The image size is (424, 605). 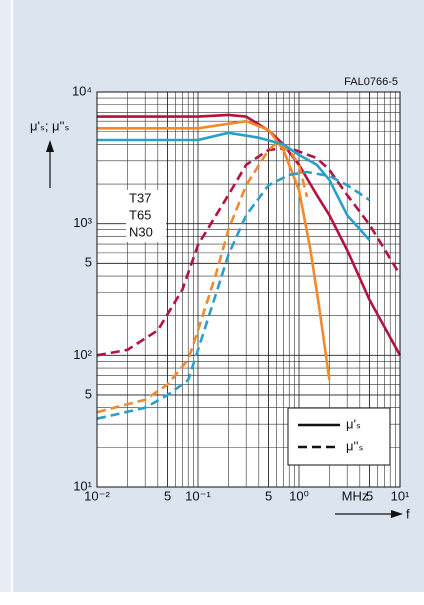 What do you see at coordinates (82, 354) in the screenshot?
I see `y-tick-label: 10²` at bounding box center [82, 354].